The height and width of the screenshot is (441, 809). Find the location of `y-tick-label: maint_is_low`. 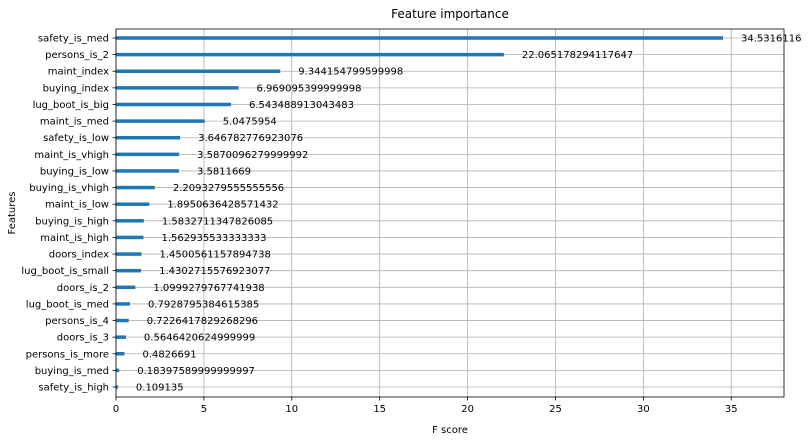

y-tick-label: maint_is_low is located at coordinates (77, 205).